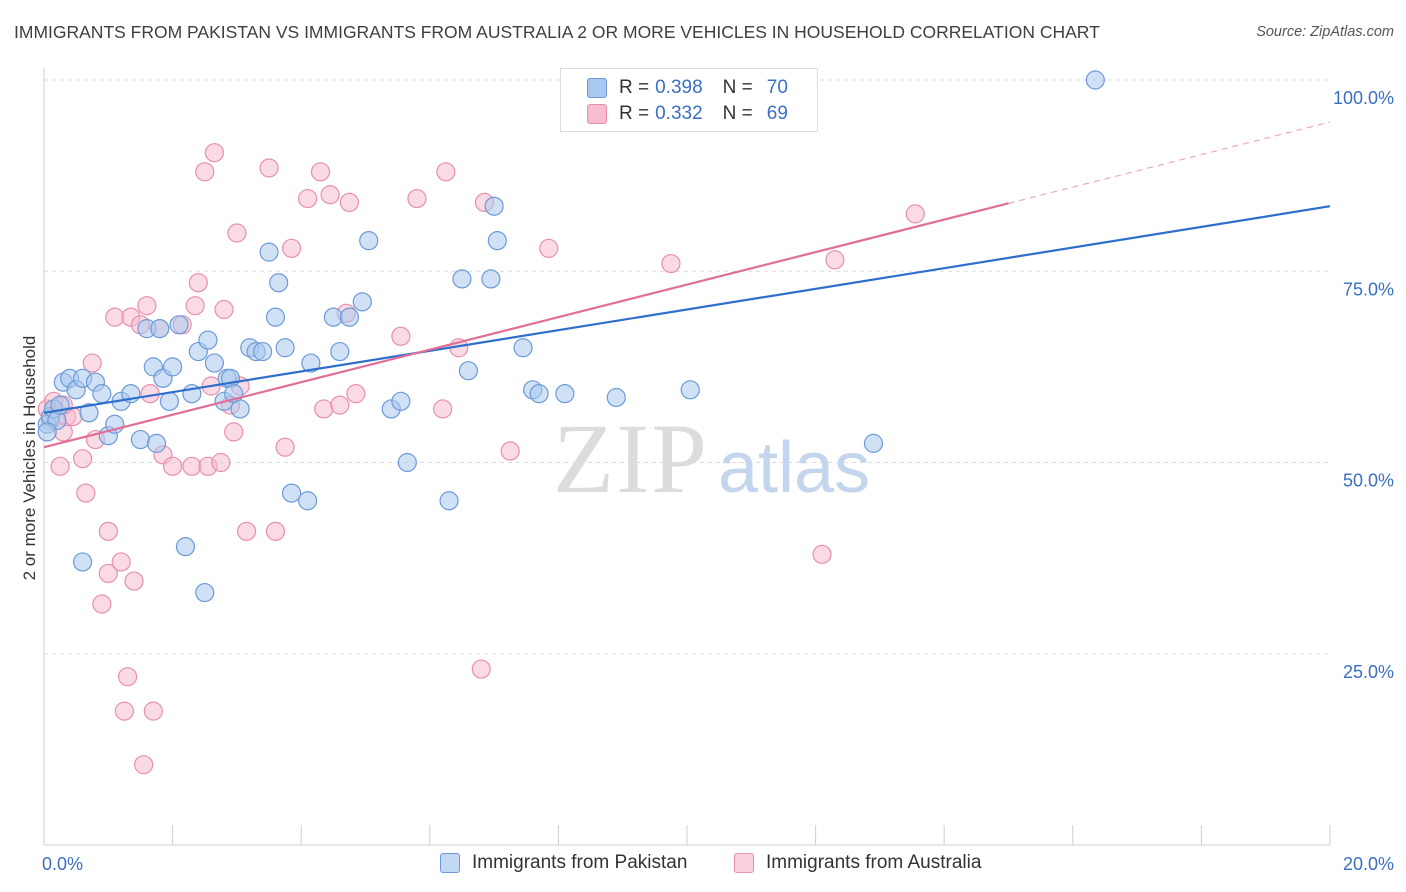 The image size is (1406, 892). What do you see at coordinates (679, 87) in the screenshot?
I see `legend-r-value: 0.398` at bounding box center [679, 87].